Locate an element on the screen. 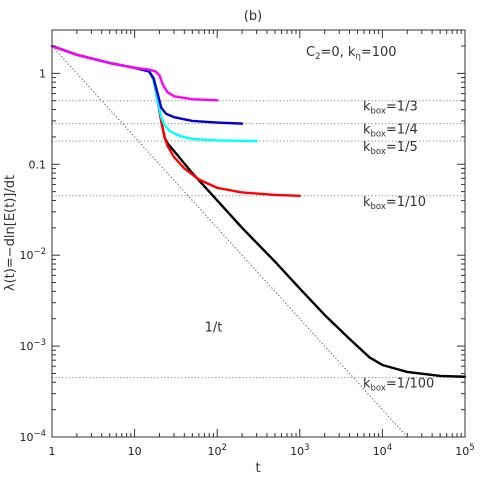 The width and height of the screenshot is (491, 491). y-tick-label: 10⁻² is located at coordinates (32, 254).